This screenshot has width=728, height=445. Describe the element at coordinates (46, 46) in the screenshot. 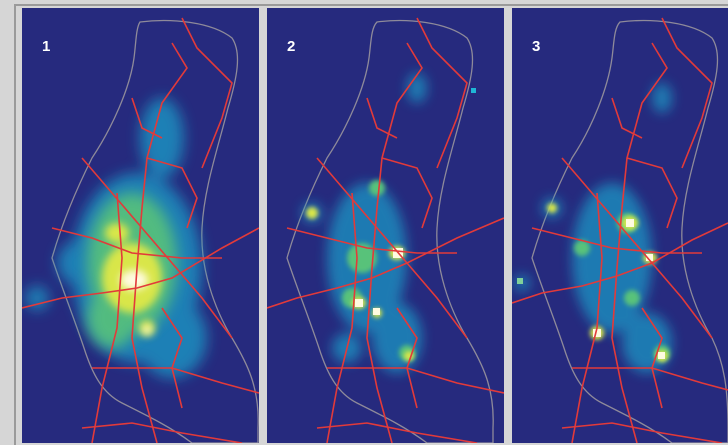

I see `panel-label: 1` at that location.